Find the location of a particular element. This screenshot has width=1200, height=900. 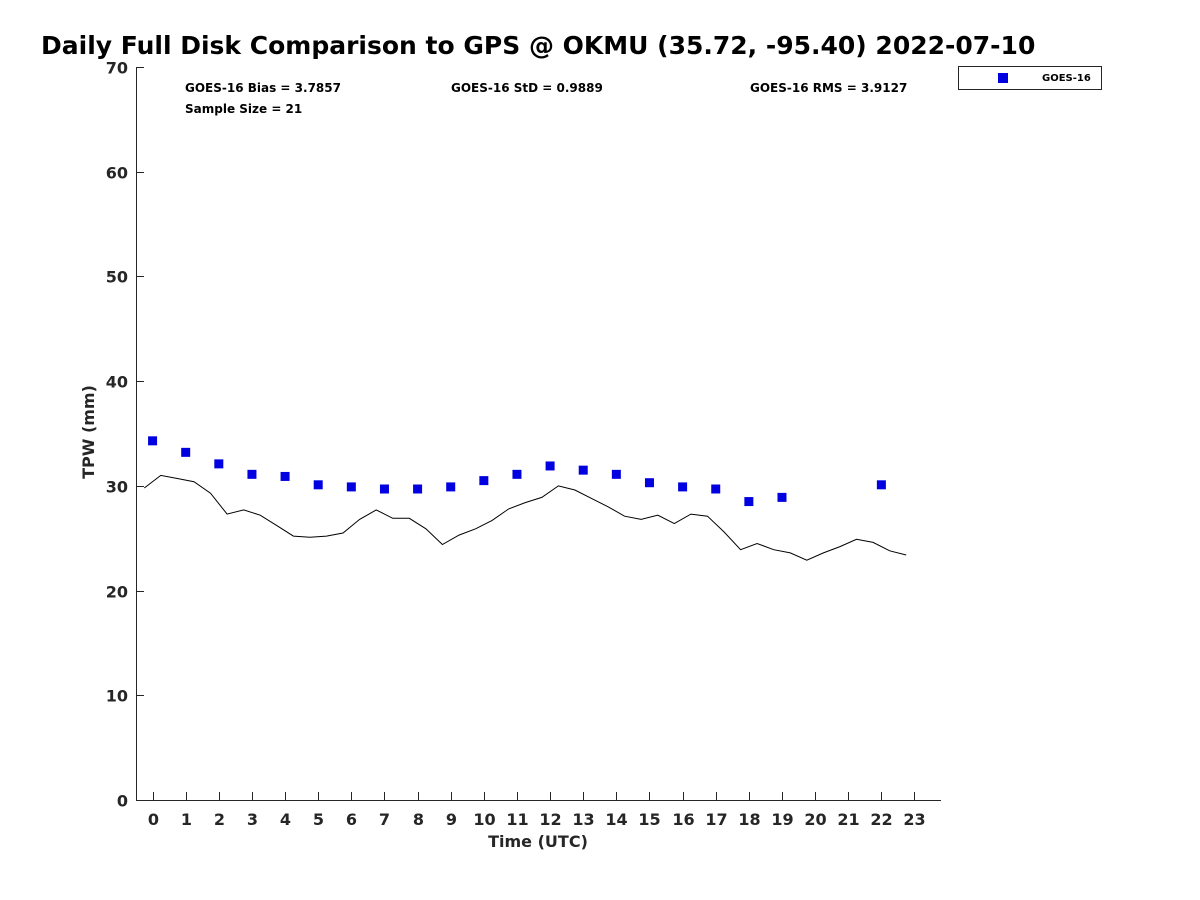

x-tick-label: 22 is located at coordinates (881, 819).